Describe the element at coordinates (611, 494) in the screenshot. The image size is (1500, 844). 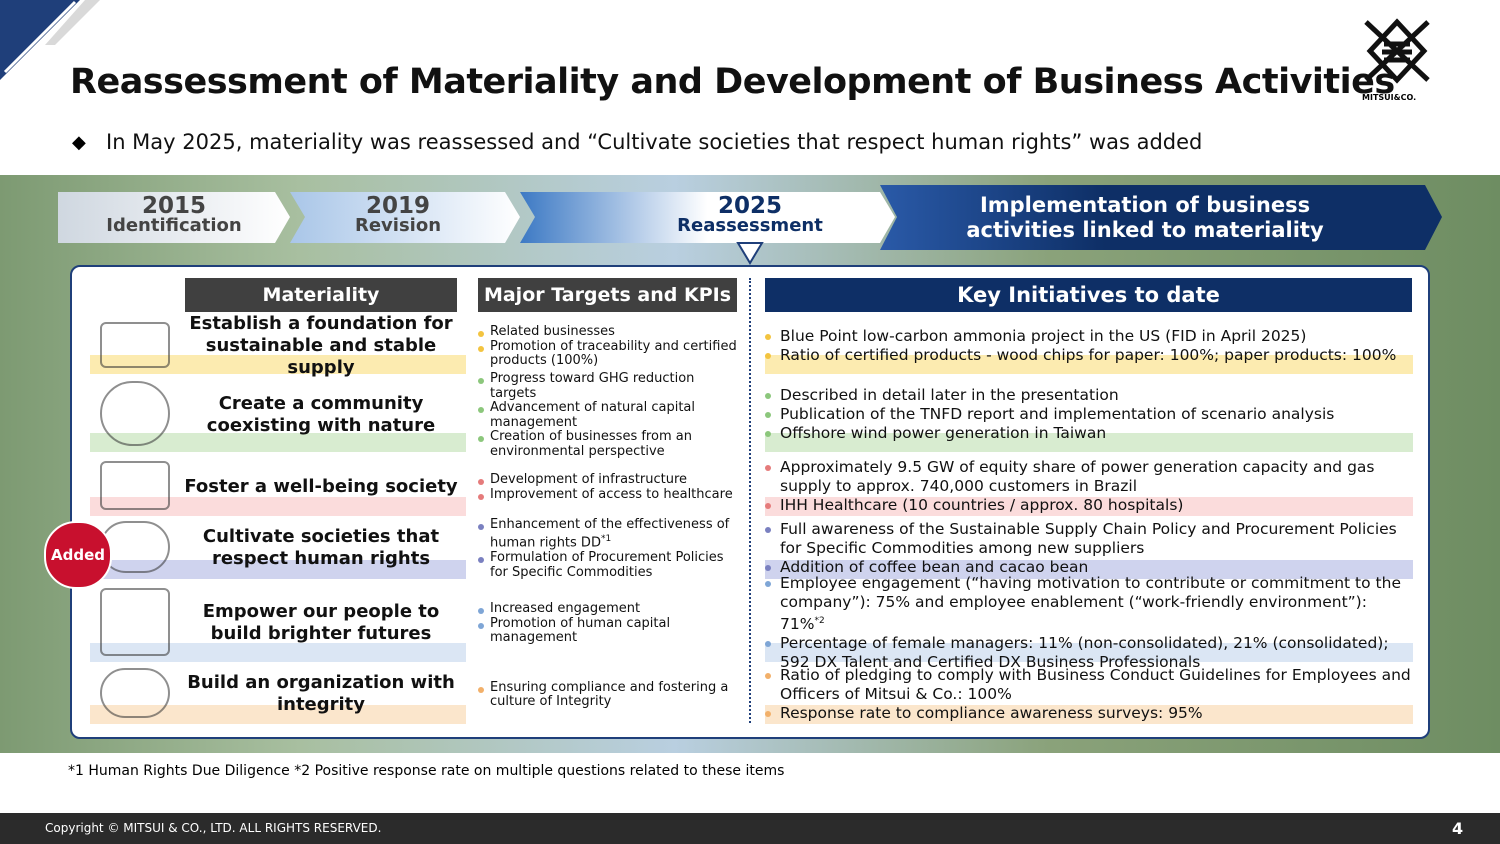
I see `kpi-text: Improvement of access to healthcare` at that location.